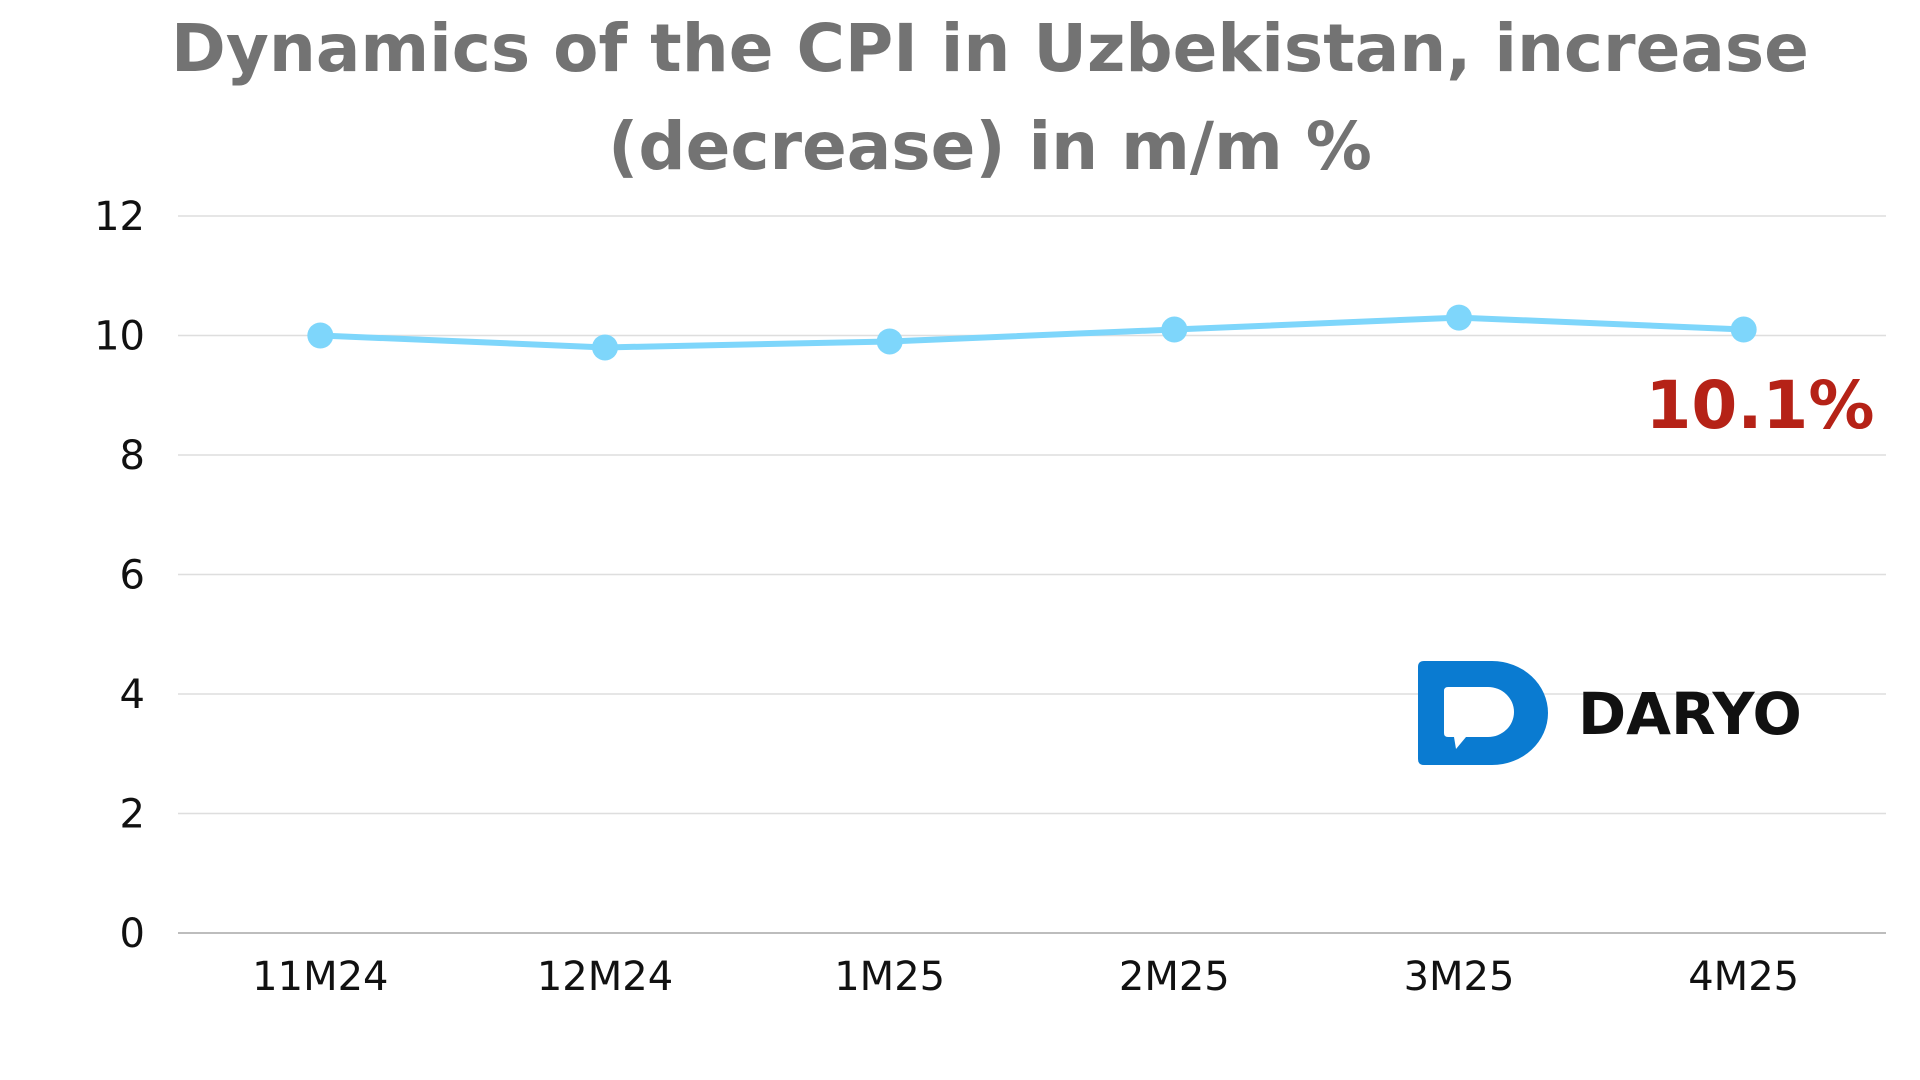 The image size is (1920, 1080). I want to click on y-tick-label: 8, so click(132, 456).